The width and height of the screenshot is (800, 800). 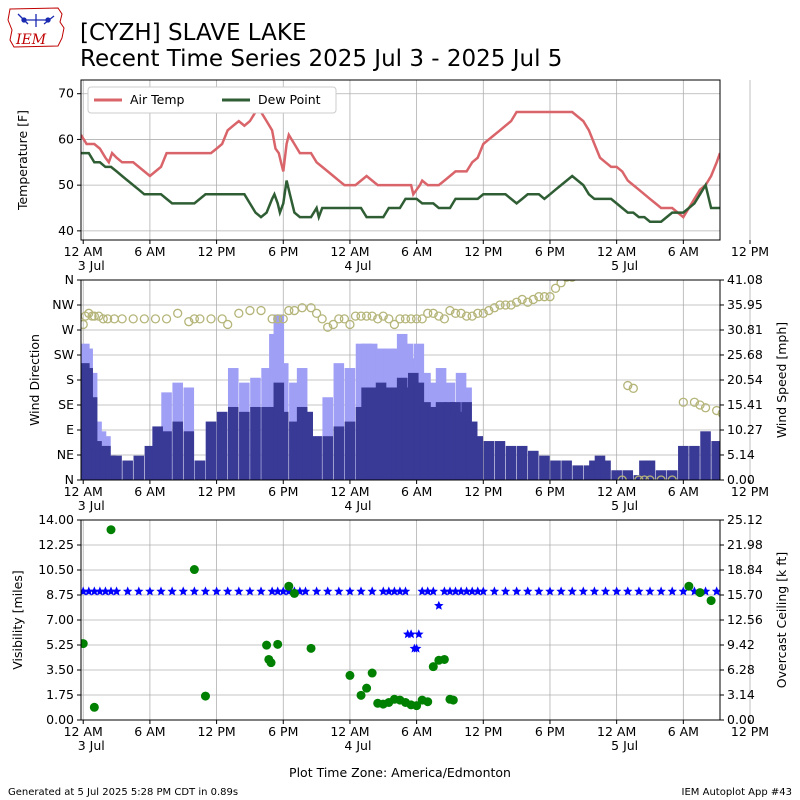 I want to click on ceiling-tick-label: 0.00, so click(x=741, y=719).